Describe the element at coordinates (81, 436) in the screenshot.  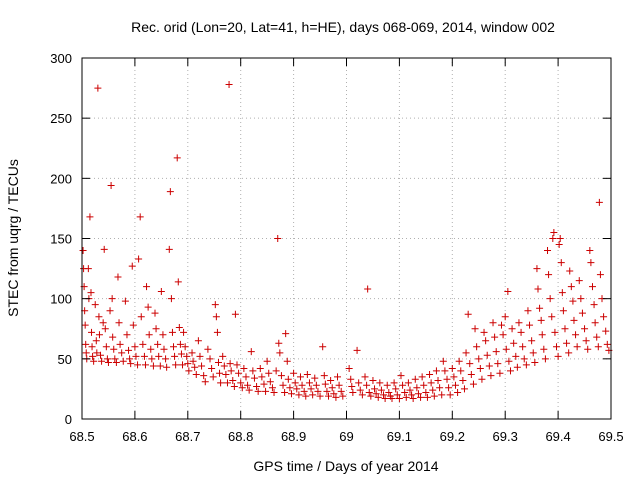
I see `x-tick-label: 68.5` at that location.